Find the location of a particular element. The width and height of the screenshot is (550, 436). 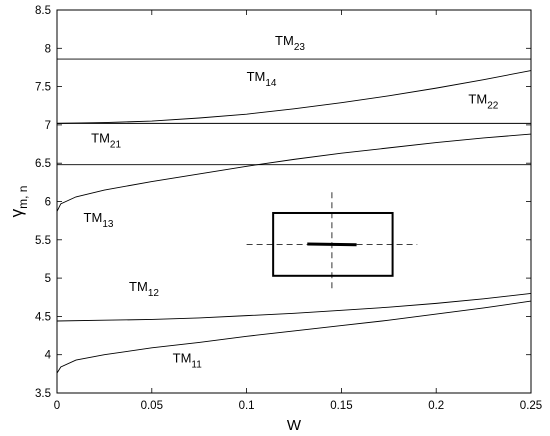

y-tick-label: 7.5 is located at coordinates (43, 88).